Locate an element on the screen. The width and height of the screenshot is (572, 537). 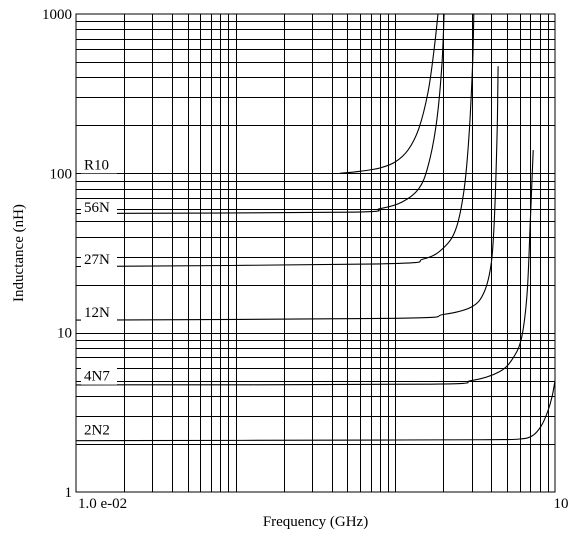
y-tick-label: 1000 is located at coordinates (57, 15).